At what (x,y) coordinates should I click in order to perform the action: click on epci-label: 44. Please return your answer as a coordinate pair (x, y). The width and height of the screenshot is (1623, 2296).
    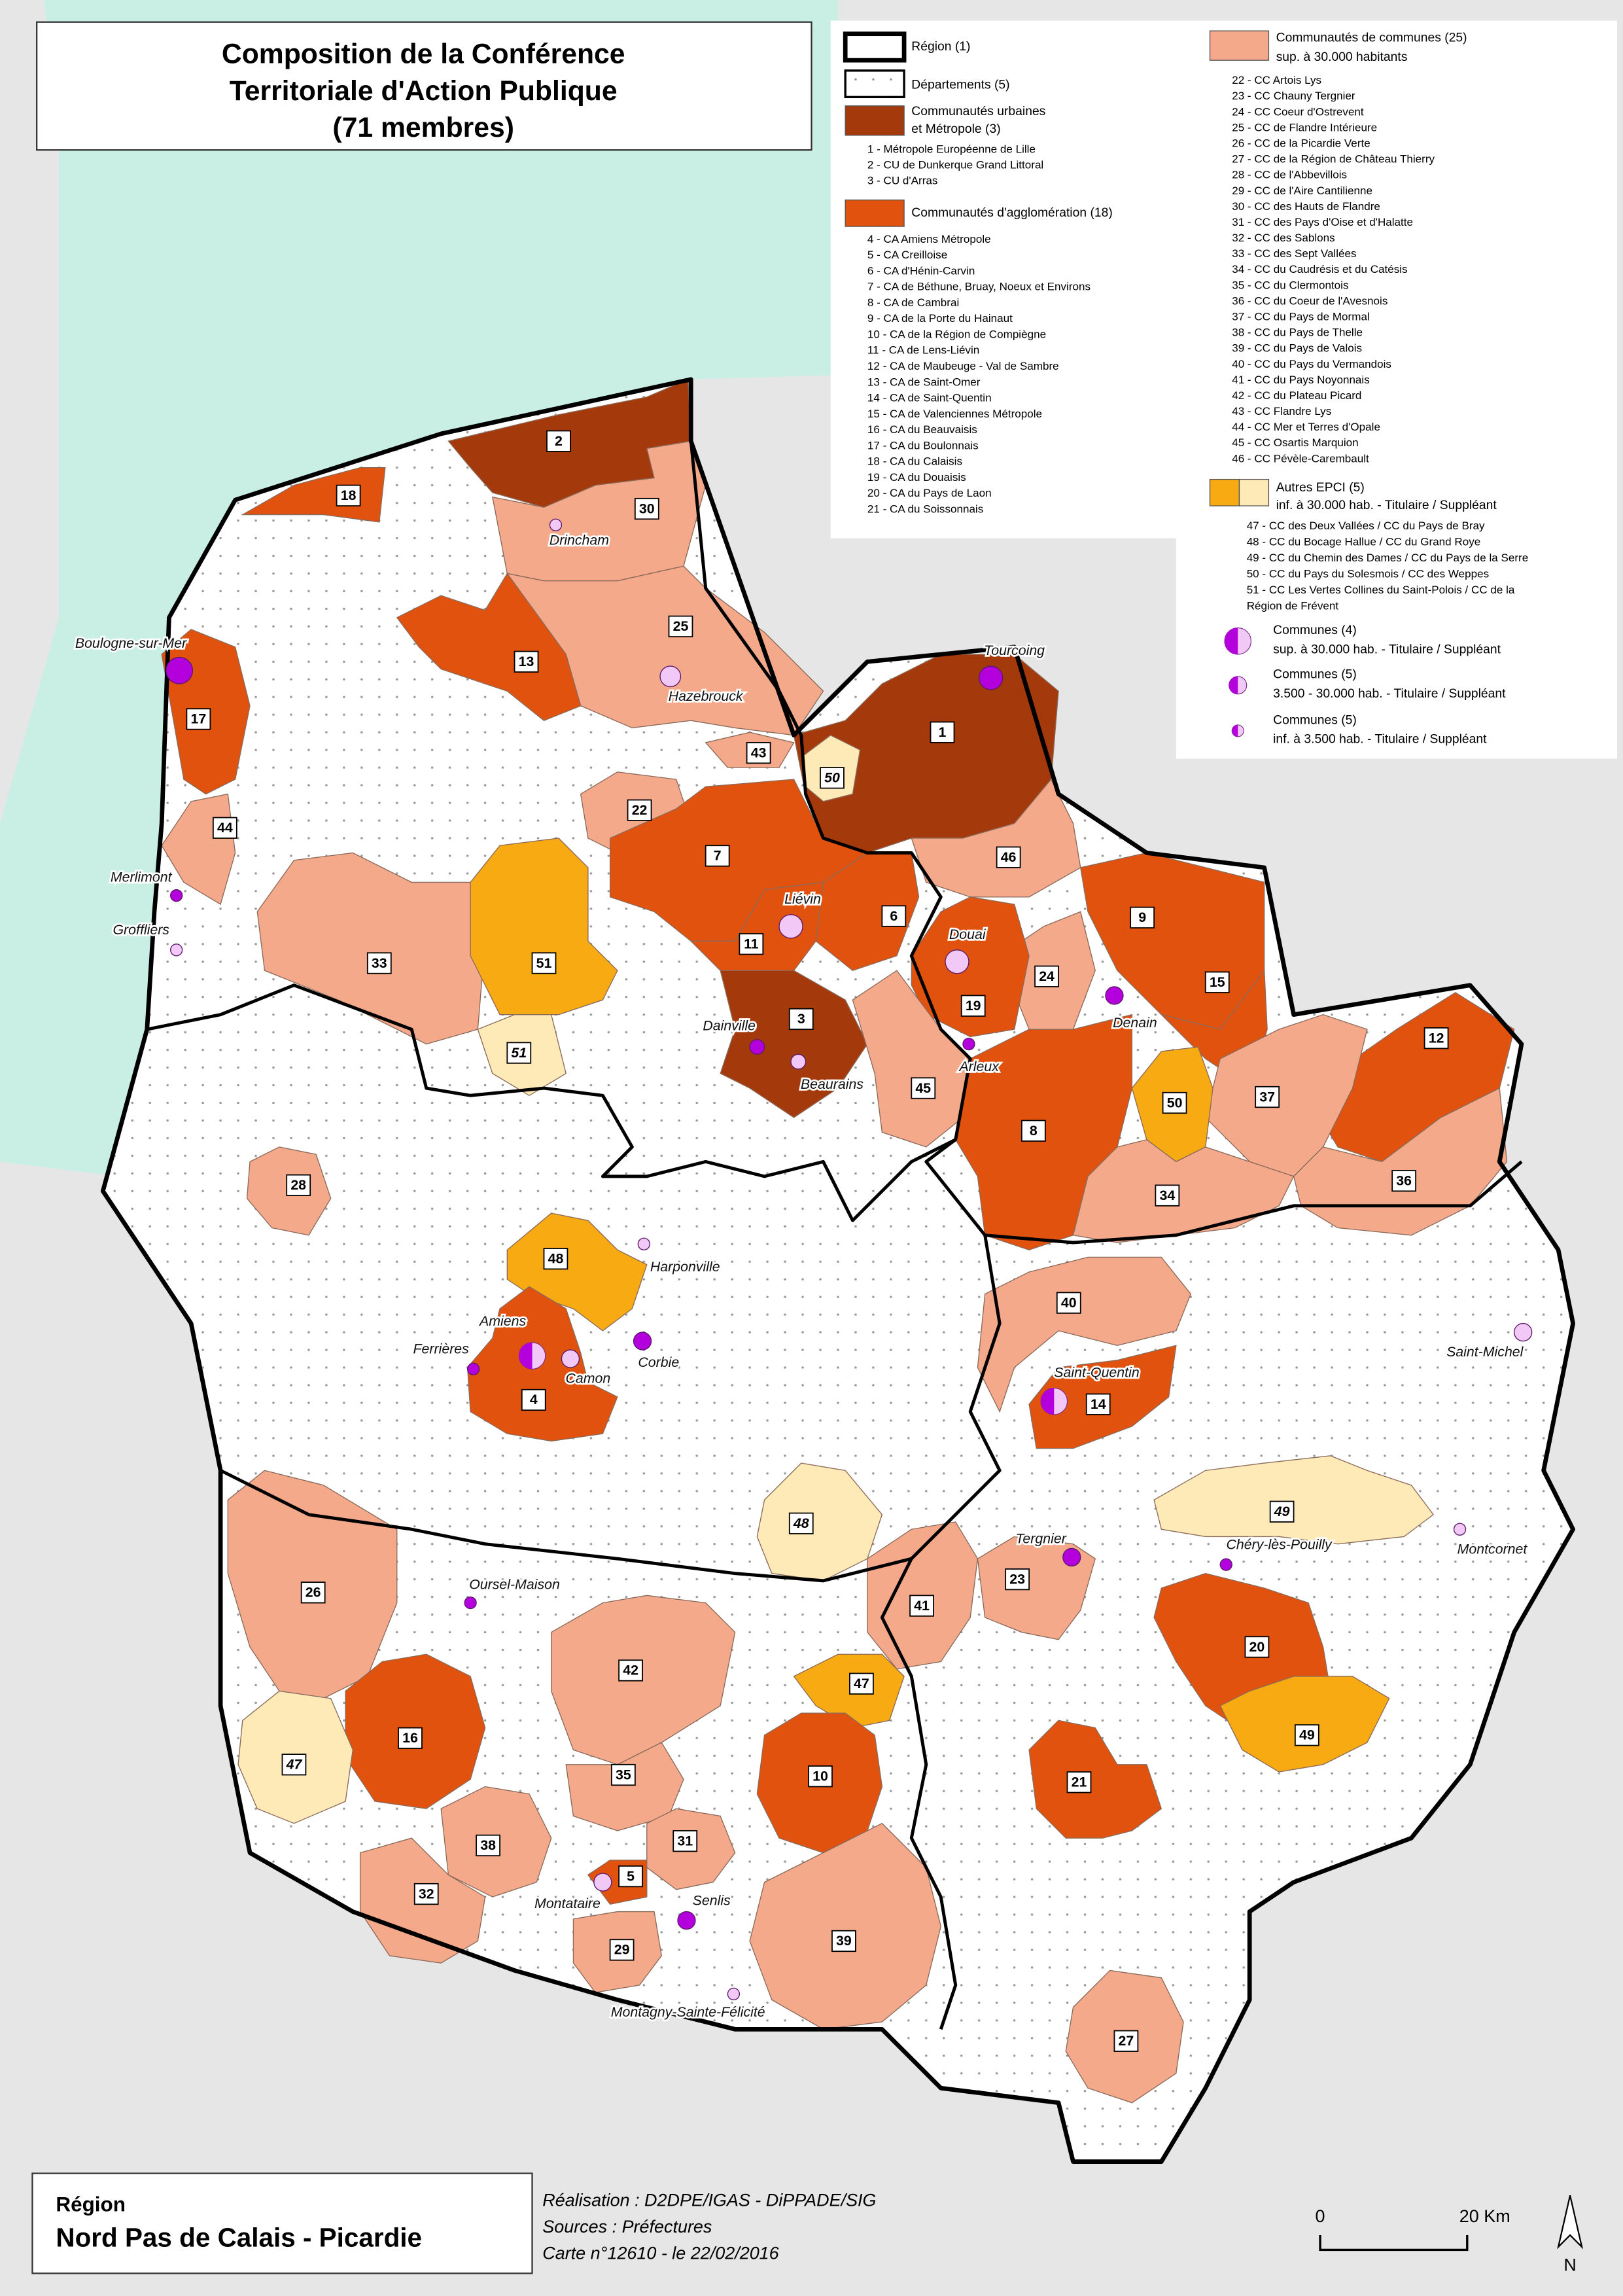
    Looking at the image, I should click on (225, 828).